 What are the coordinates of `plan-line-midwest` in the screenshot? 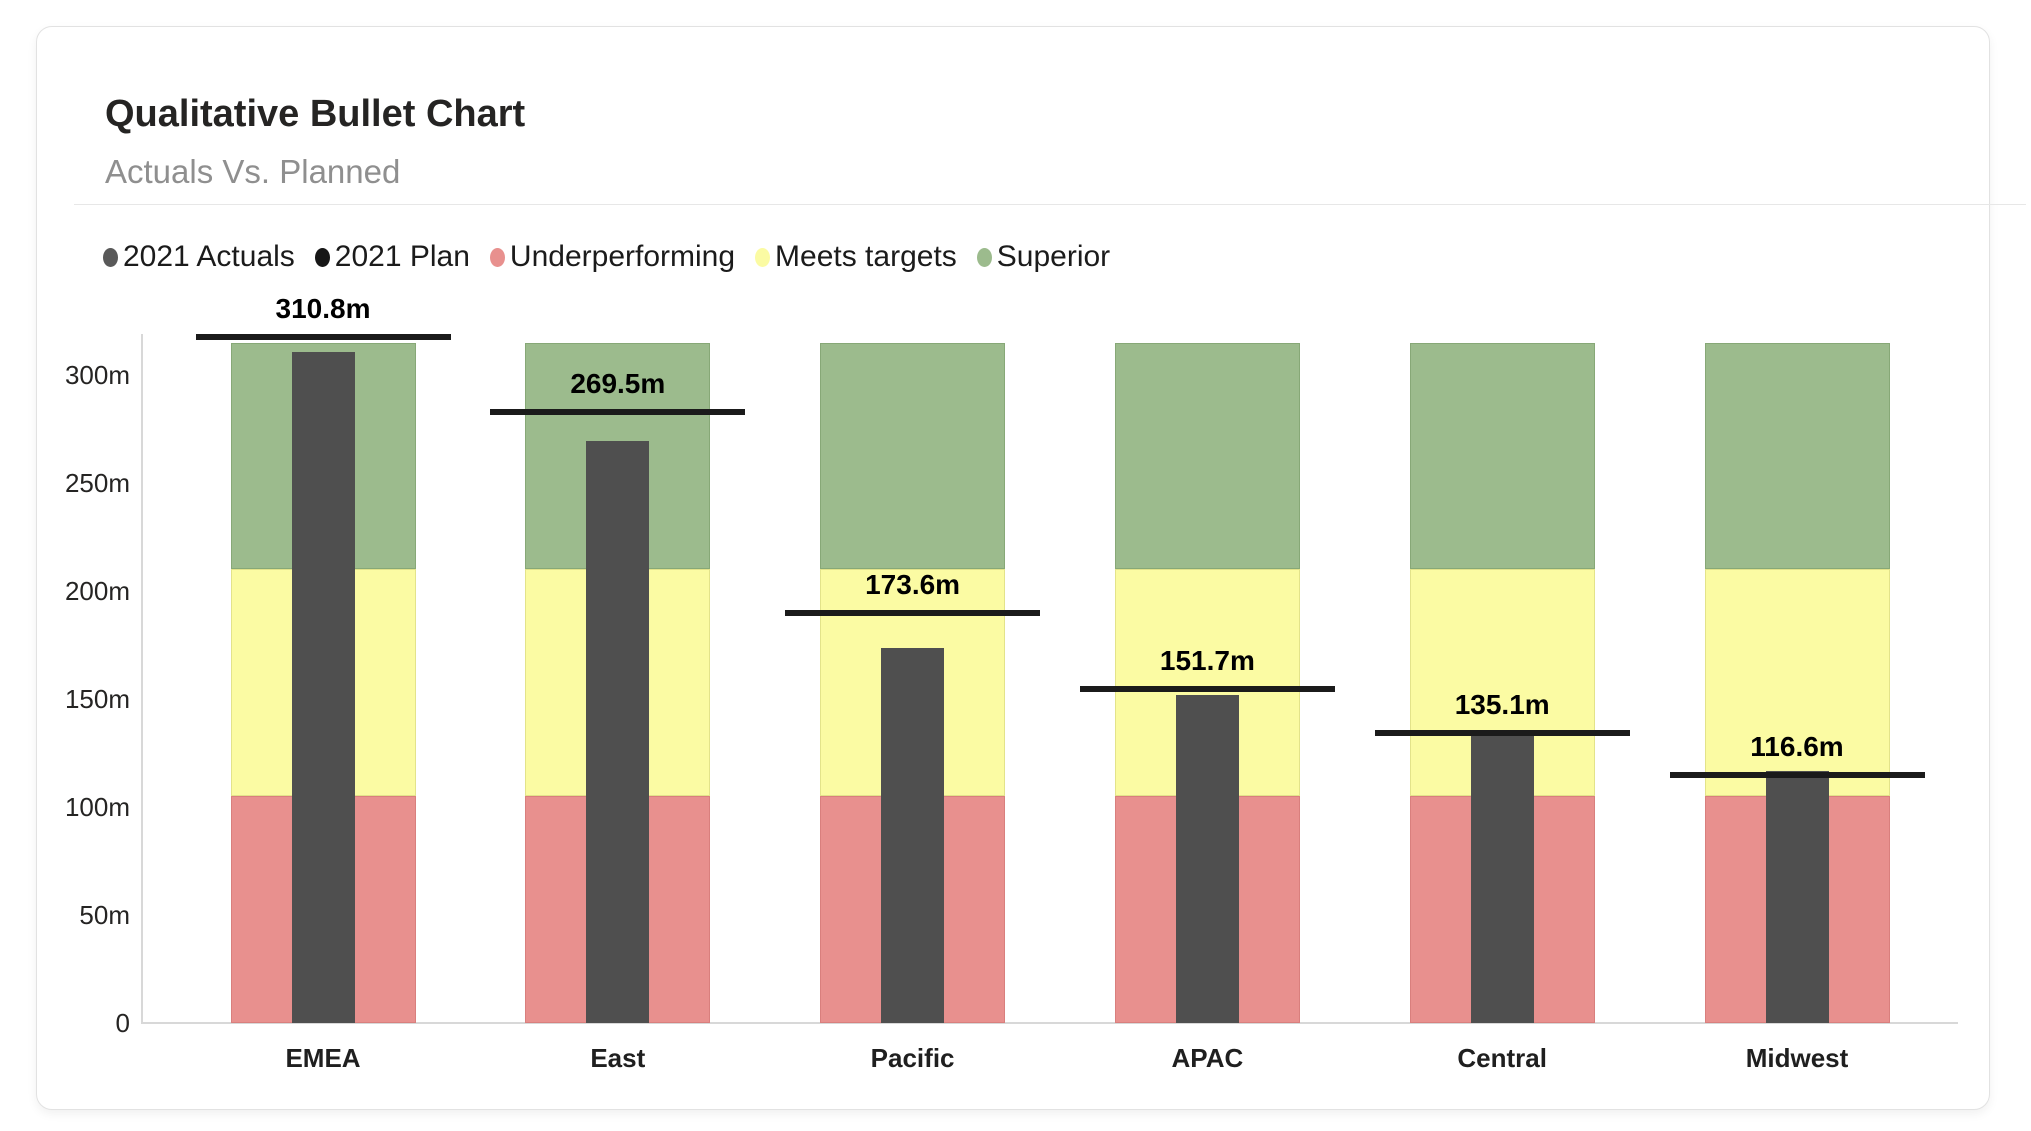 It's located at (1797, 775).